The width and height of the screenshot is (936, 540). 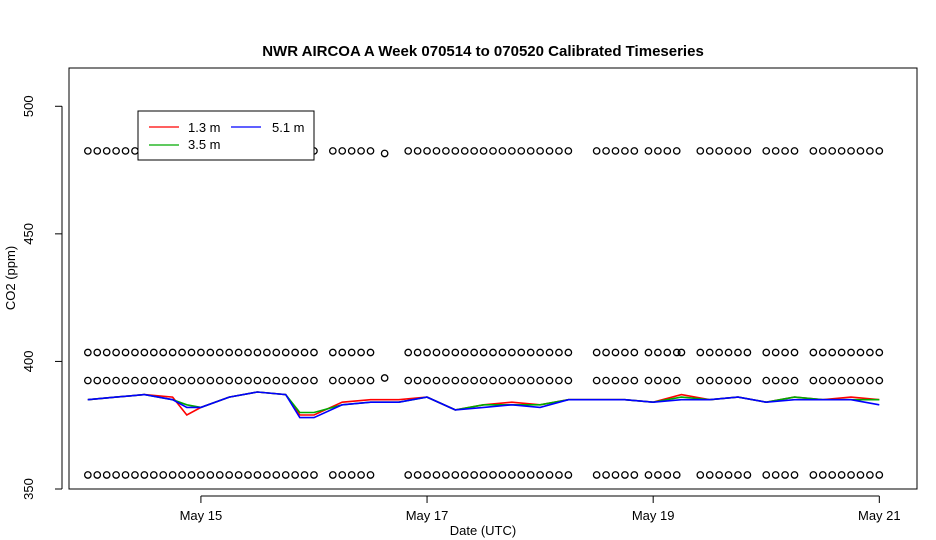 What do you see at coordinates (204, 144) in the screenshot?
I see `legend-label-3-5m: 3.5 m` at bounding box center [204, 144].